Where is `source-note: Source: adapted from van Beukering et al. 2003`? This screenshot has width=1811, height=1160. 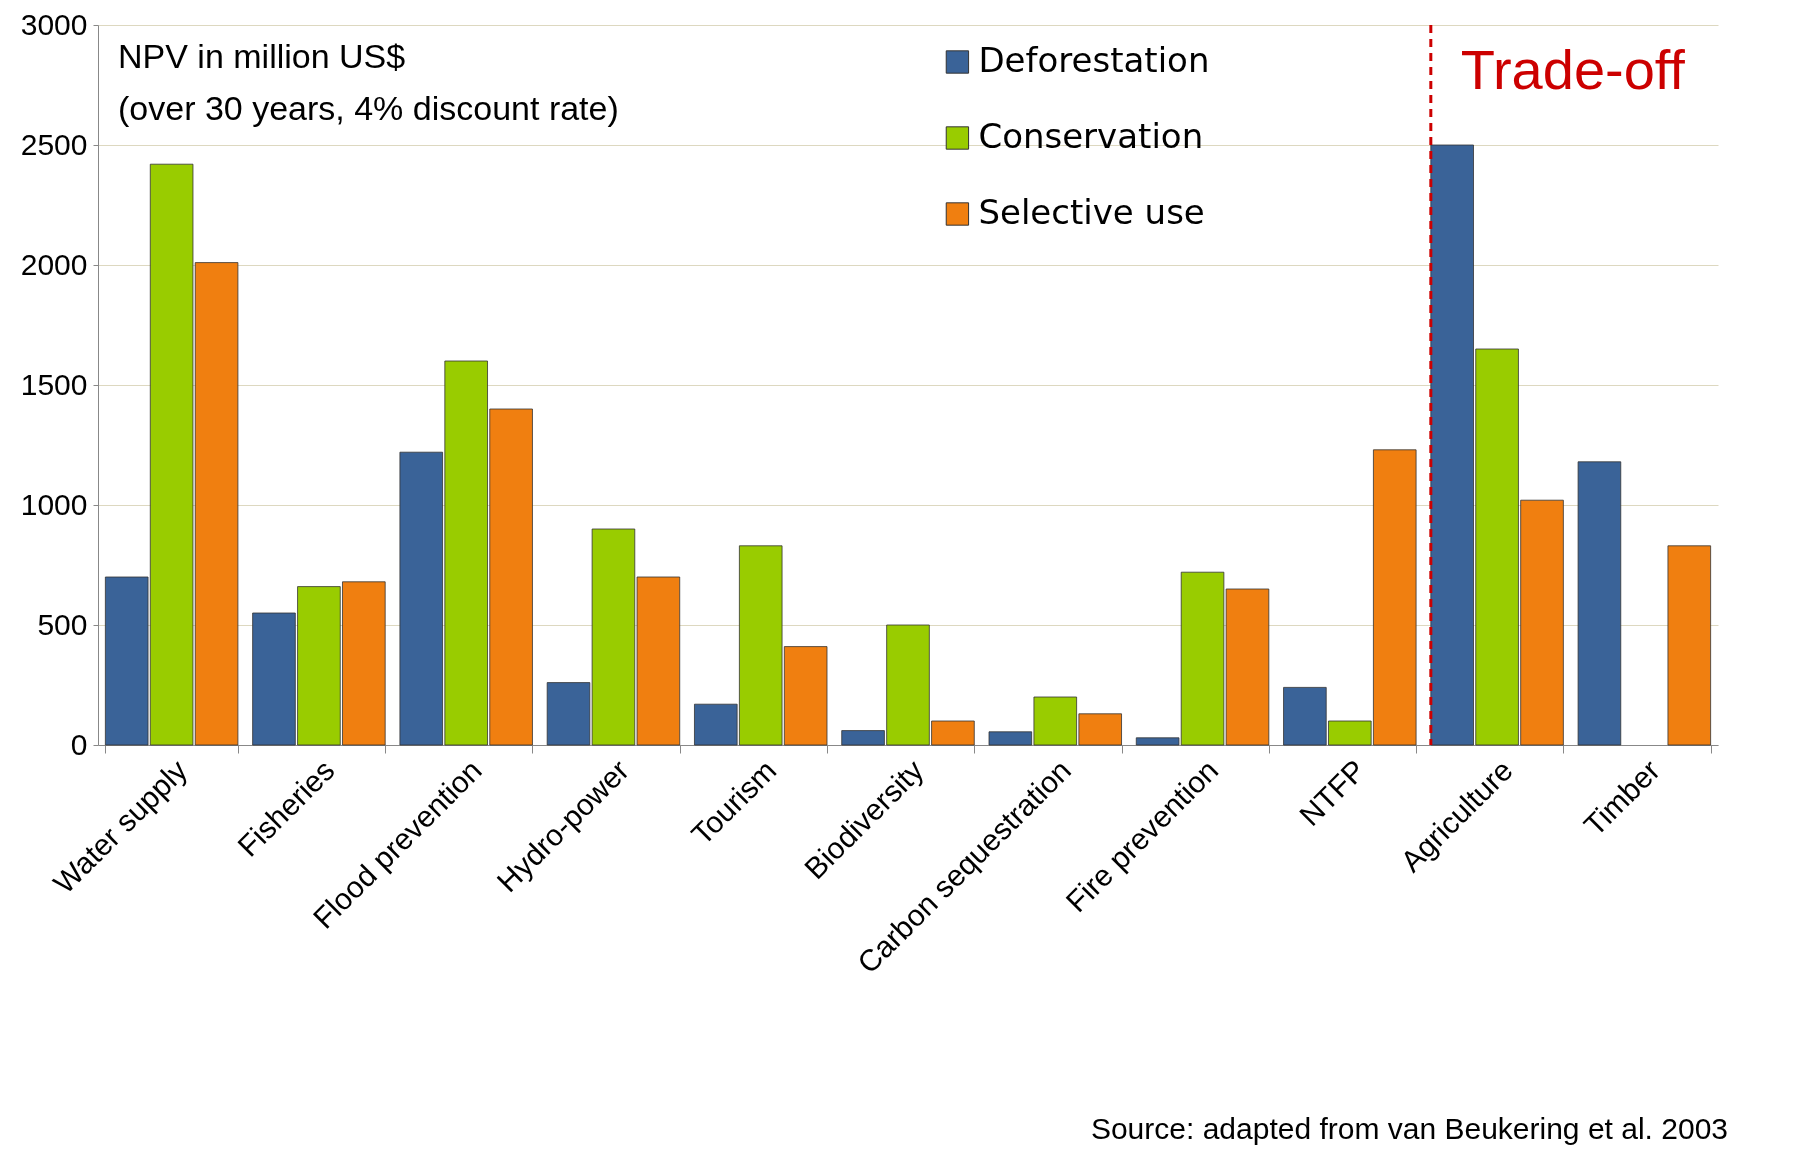 source-note: Source: adapted from van Beukering et al. 2003 is located at coordinates (1409, 1128).